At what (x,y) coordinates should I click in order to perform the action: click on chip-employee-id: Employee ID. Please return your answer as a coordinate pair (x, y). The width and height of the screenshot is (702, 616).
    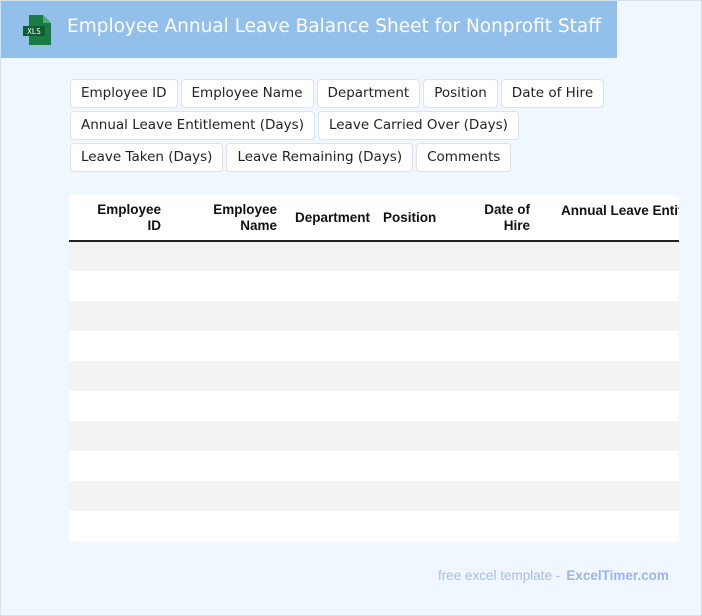
    Looking at the image, I should click on (124, 93).